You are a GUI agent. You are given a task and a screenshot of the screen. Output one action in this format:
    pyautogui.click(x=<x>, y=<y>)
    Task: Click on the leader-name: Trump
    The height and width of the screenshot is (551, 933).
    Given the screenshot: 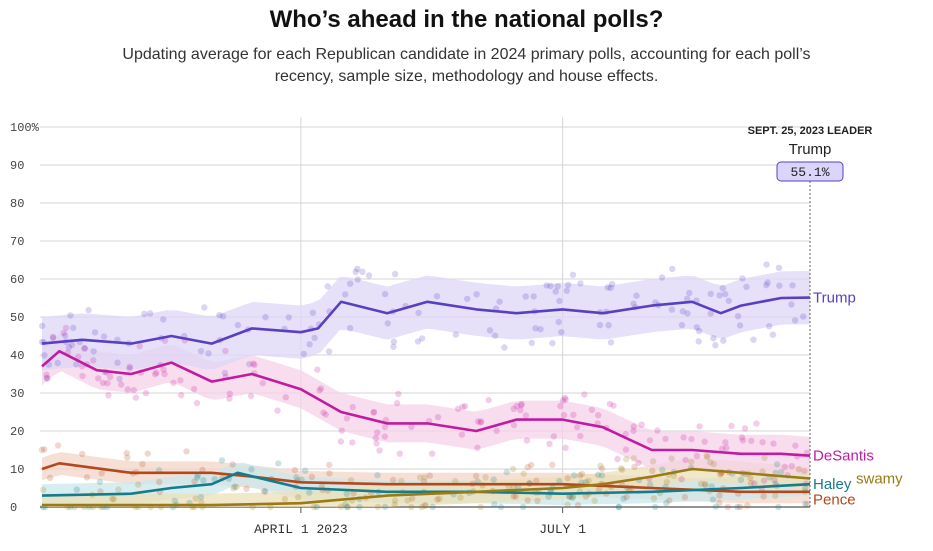 What is the action you would take?
    pyautogui.click(x=810, y=149)
    